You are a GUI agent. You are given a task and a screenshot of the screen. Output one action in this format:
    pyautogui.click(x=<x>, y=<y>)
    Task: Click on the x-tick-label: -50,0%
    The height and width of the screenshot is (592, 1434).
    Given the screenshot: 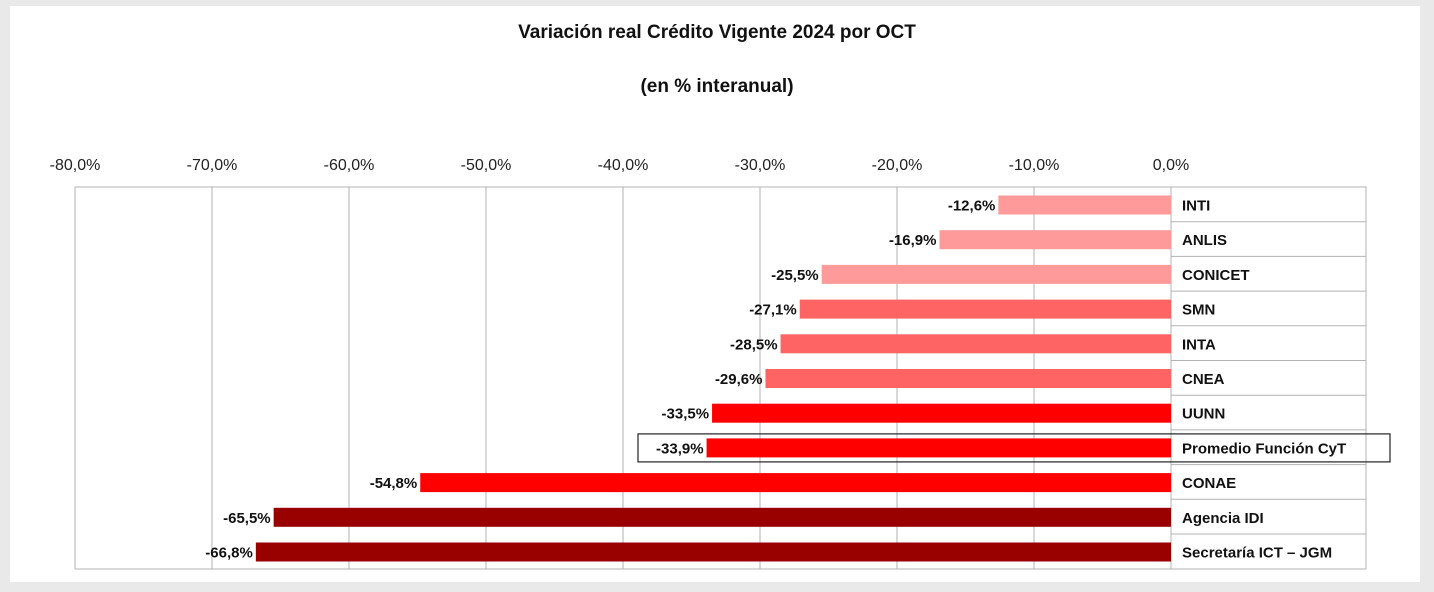 What is the action you would take?
    pyautogui.click(x=486, y=165)
    